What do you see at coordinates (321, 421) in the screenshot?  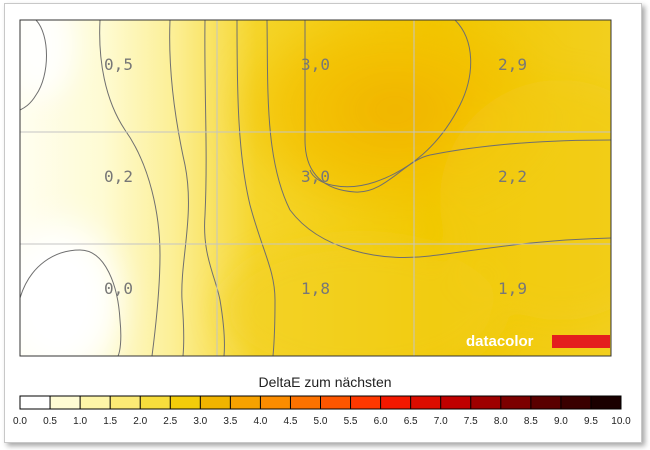 I see `colorbar-tick-label: 5.0` at bounding box center [321, 421].